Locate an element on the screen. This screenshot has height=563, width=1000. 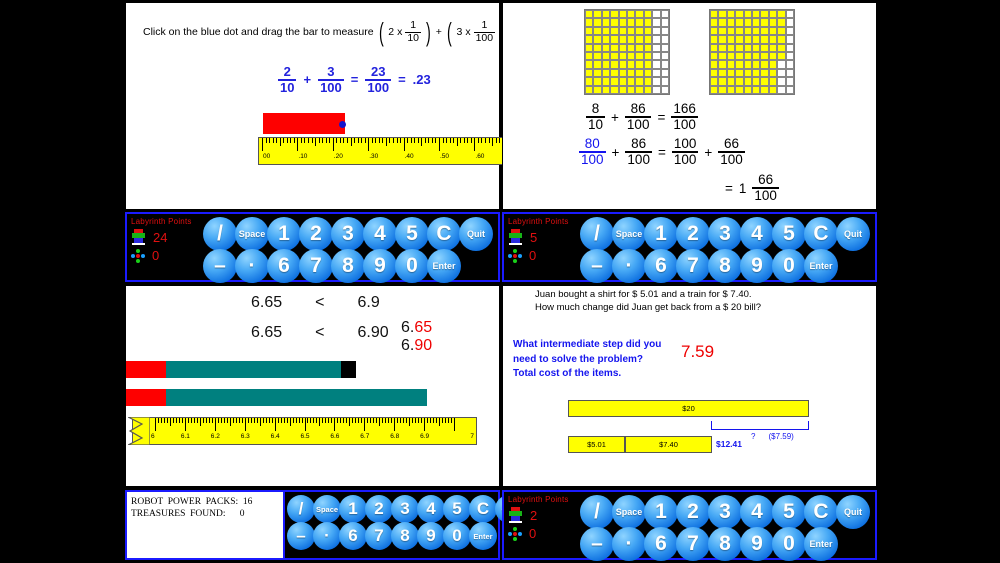
open-paren-1: ( is located at coordinates (381, 32).